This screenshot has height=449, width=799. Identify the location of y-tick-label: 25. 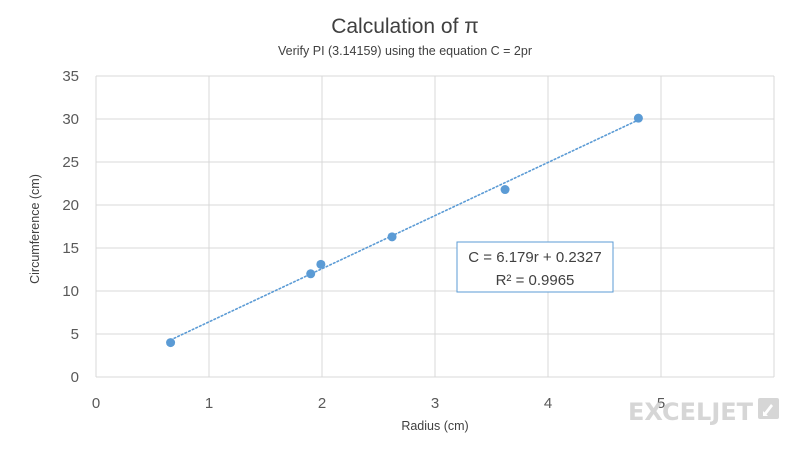
(70, 162).